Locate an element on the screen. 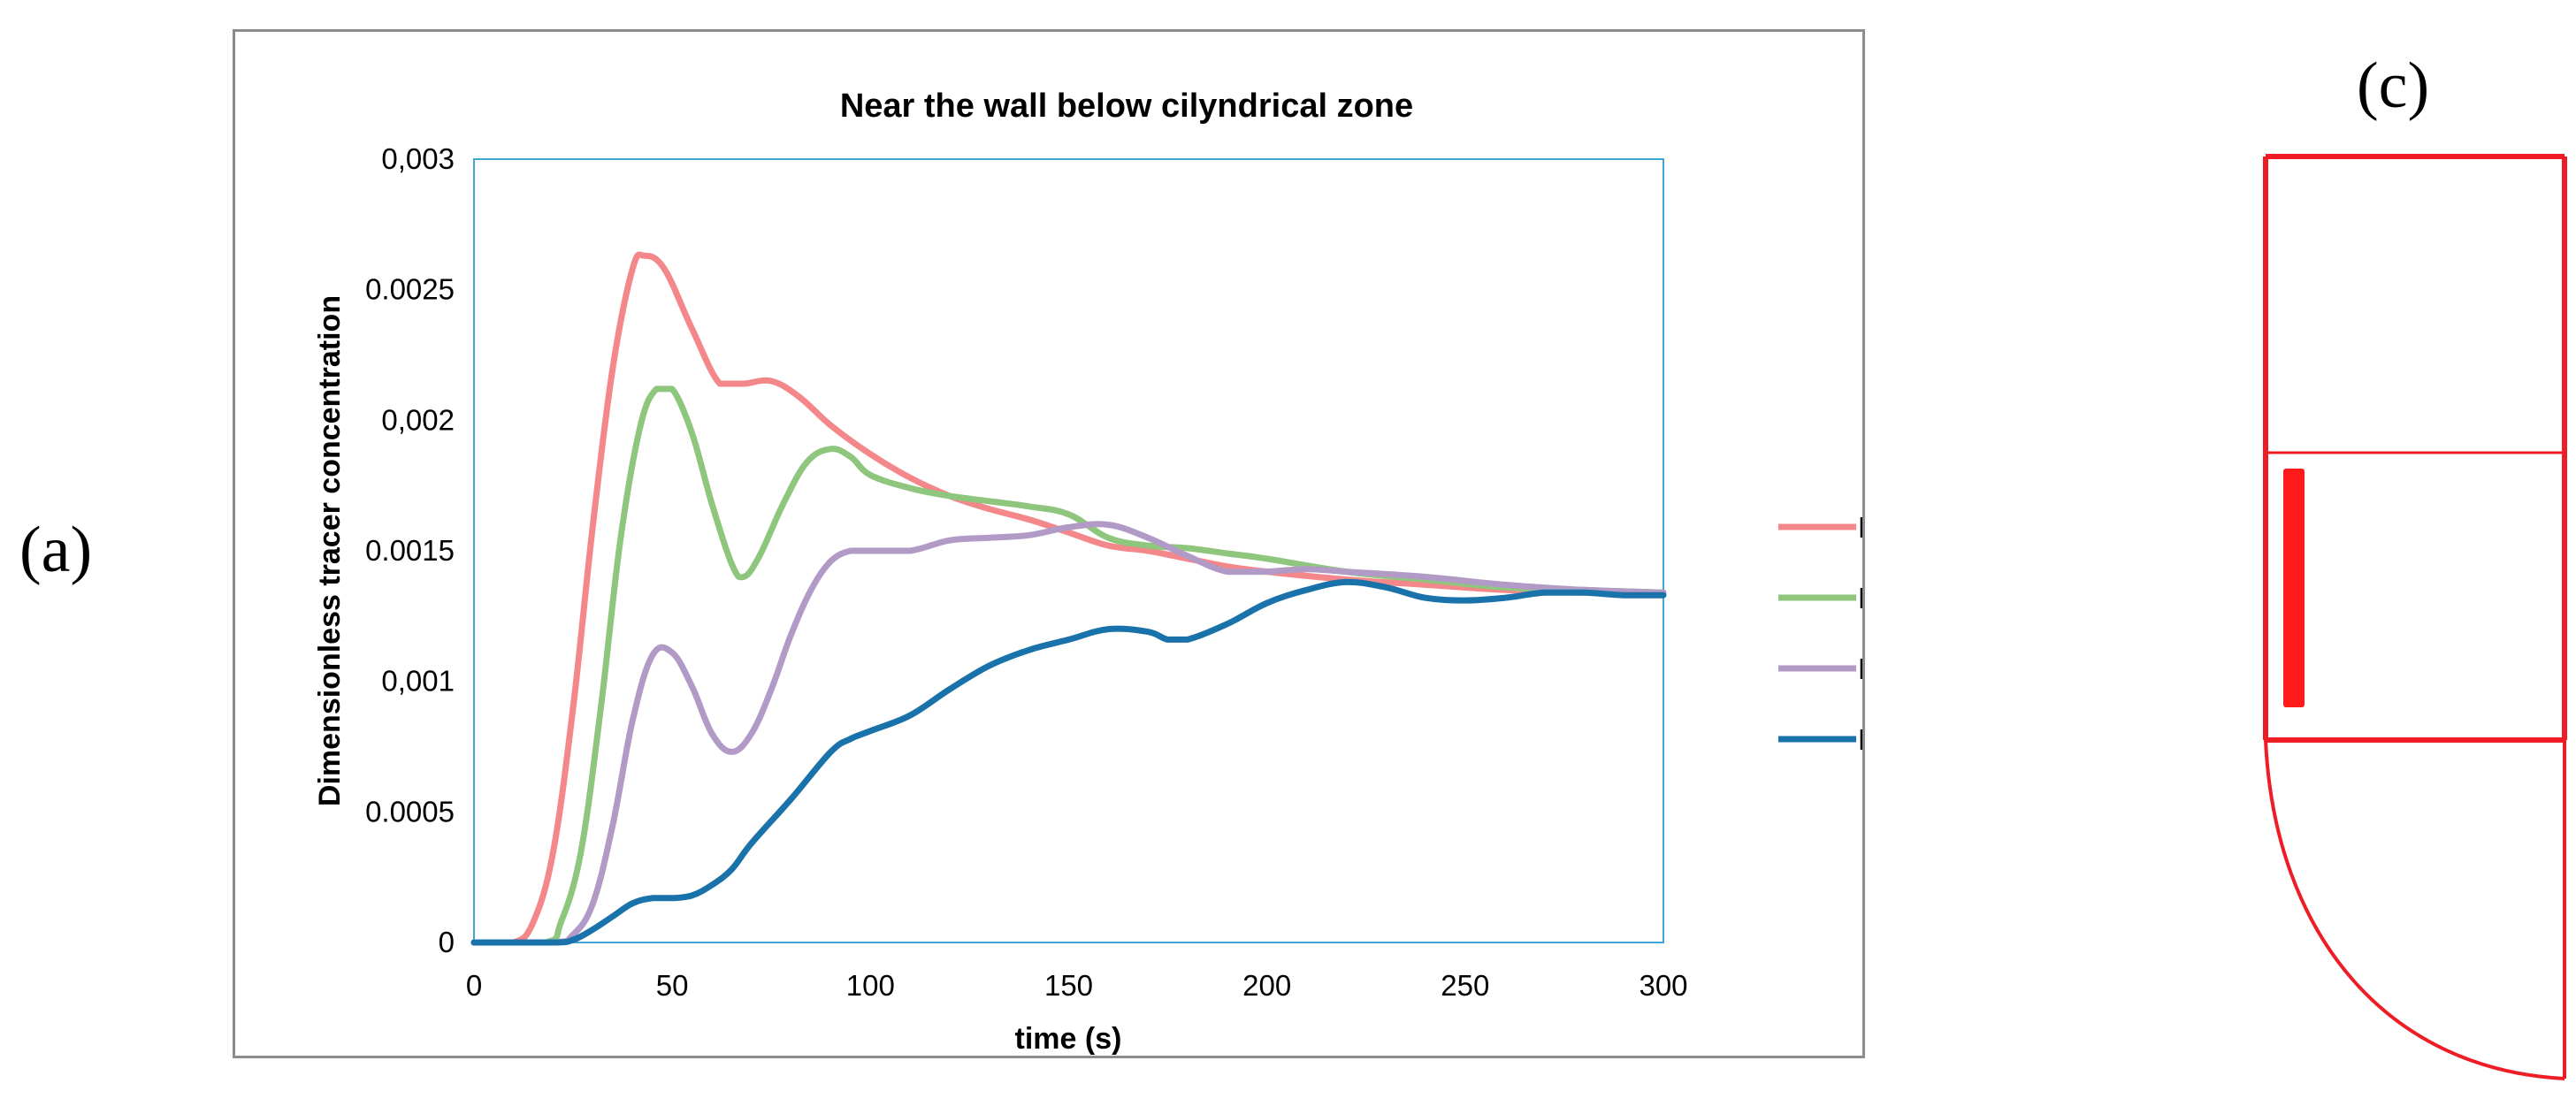 The image size is (2576, 1114). vessel-schematic is located at coordinates (2415, 617).